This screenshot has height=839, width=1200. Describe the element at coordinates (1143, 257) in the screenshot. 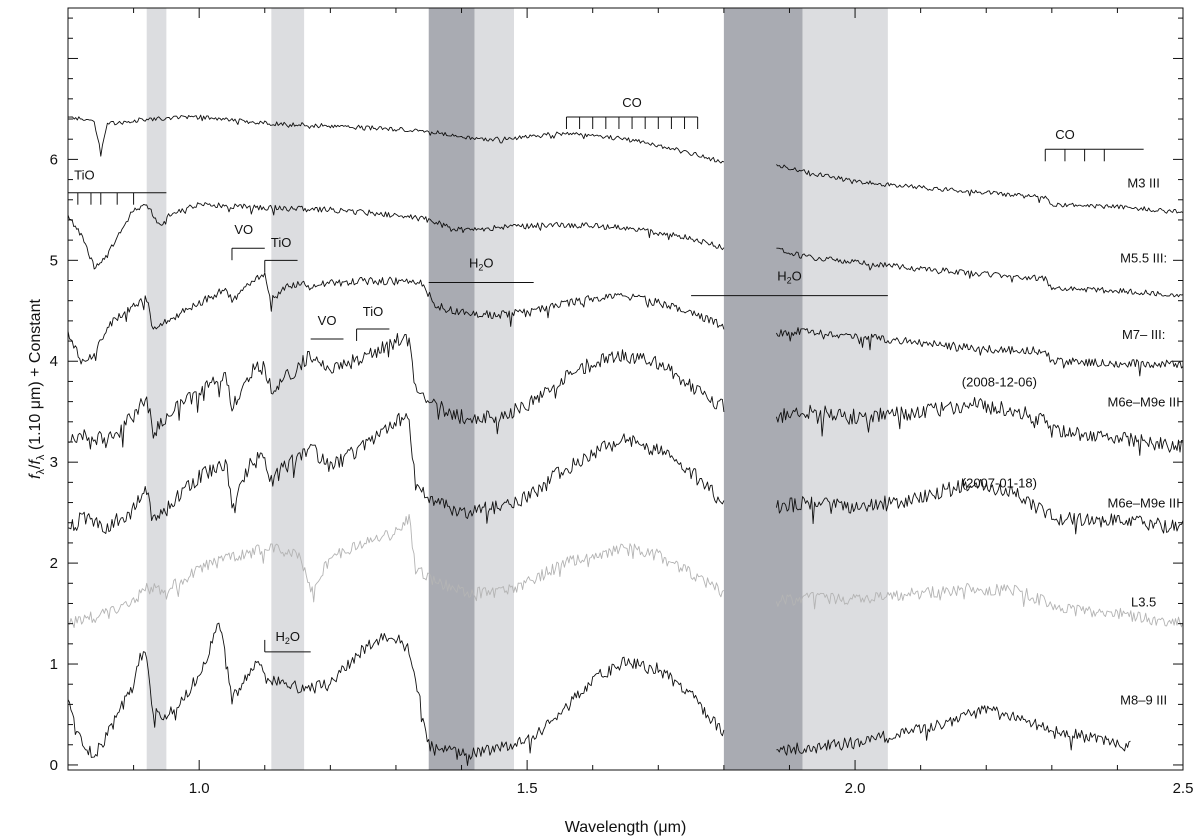

I see `series-label-1: M5.5 III:` at that location.